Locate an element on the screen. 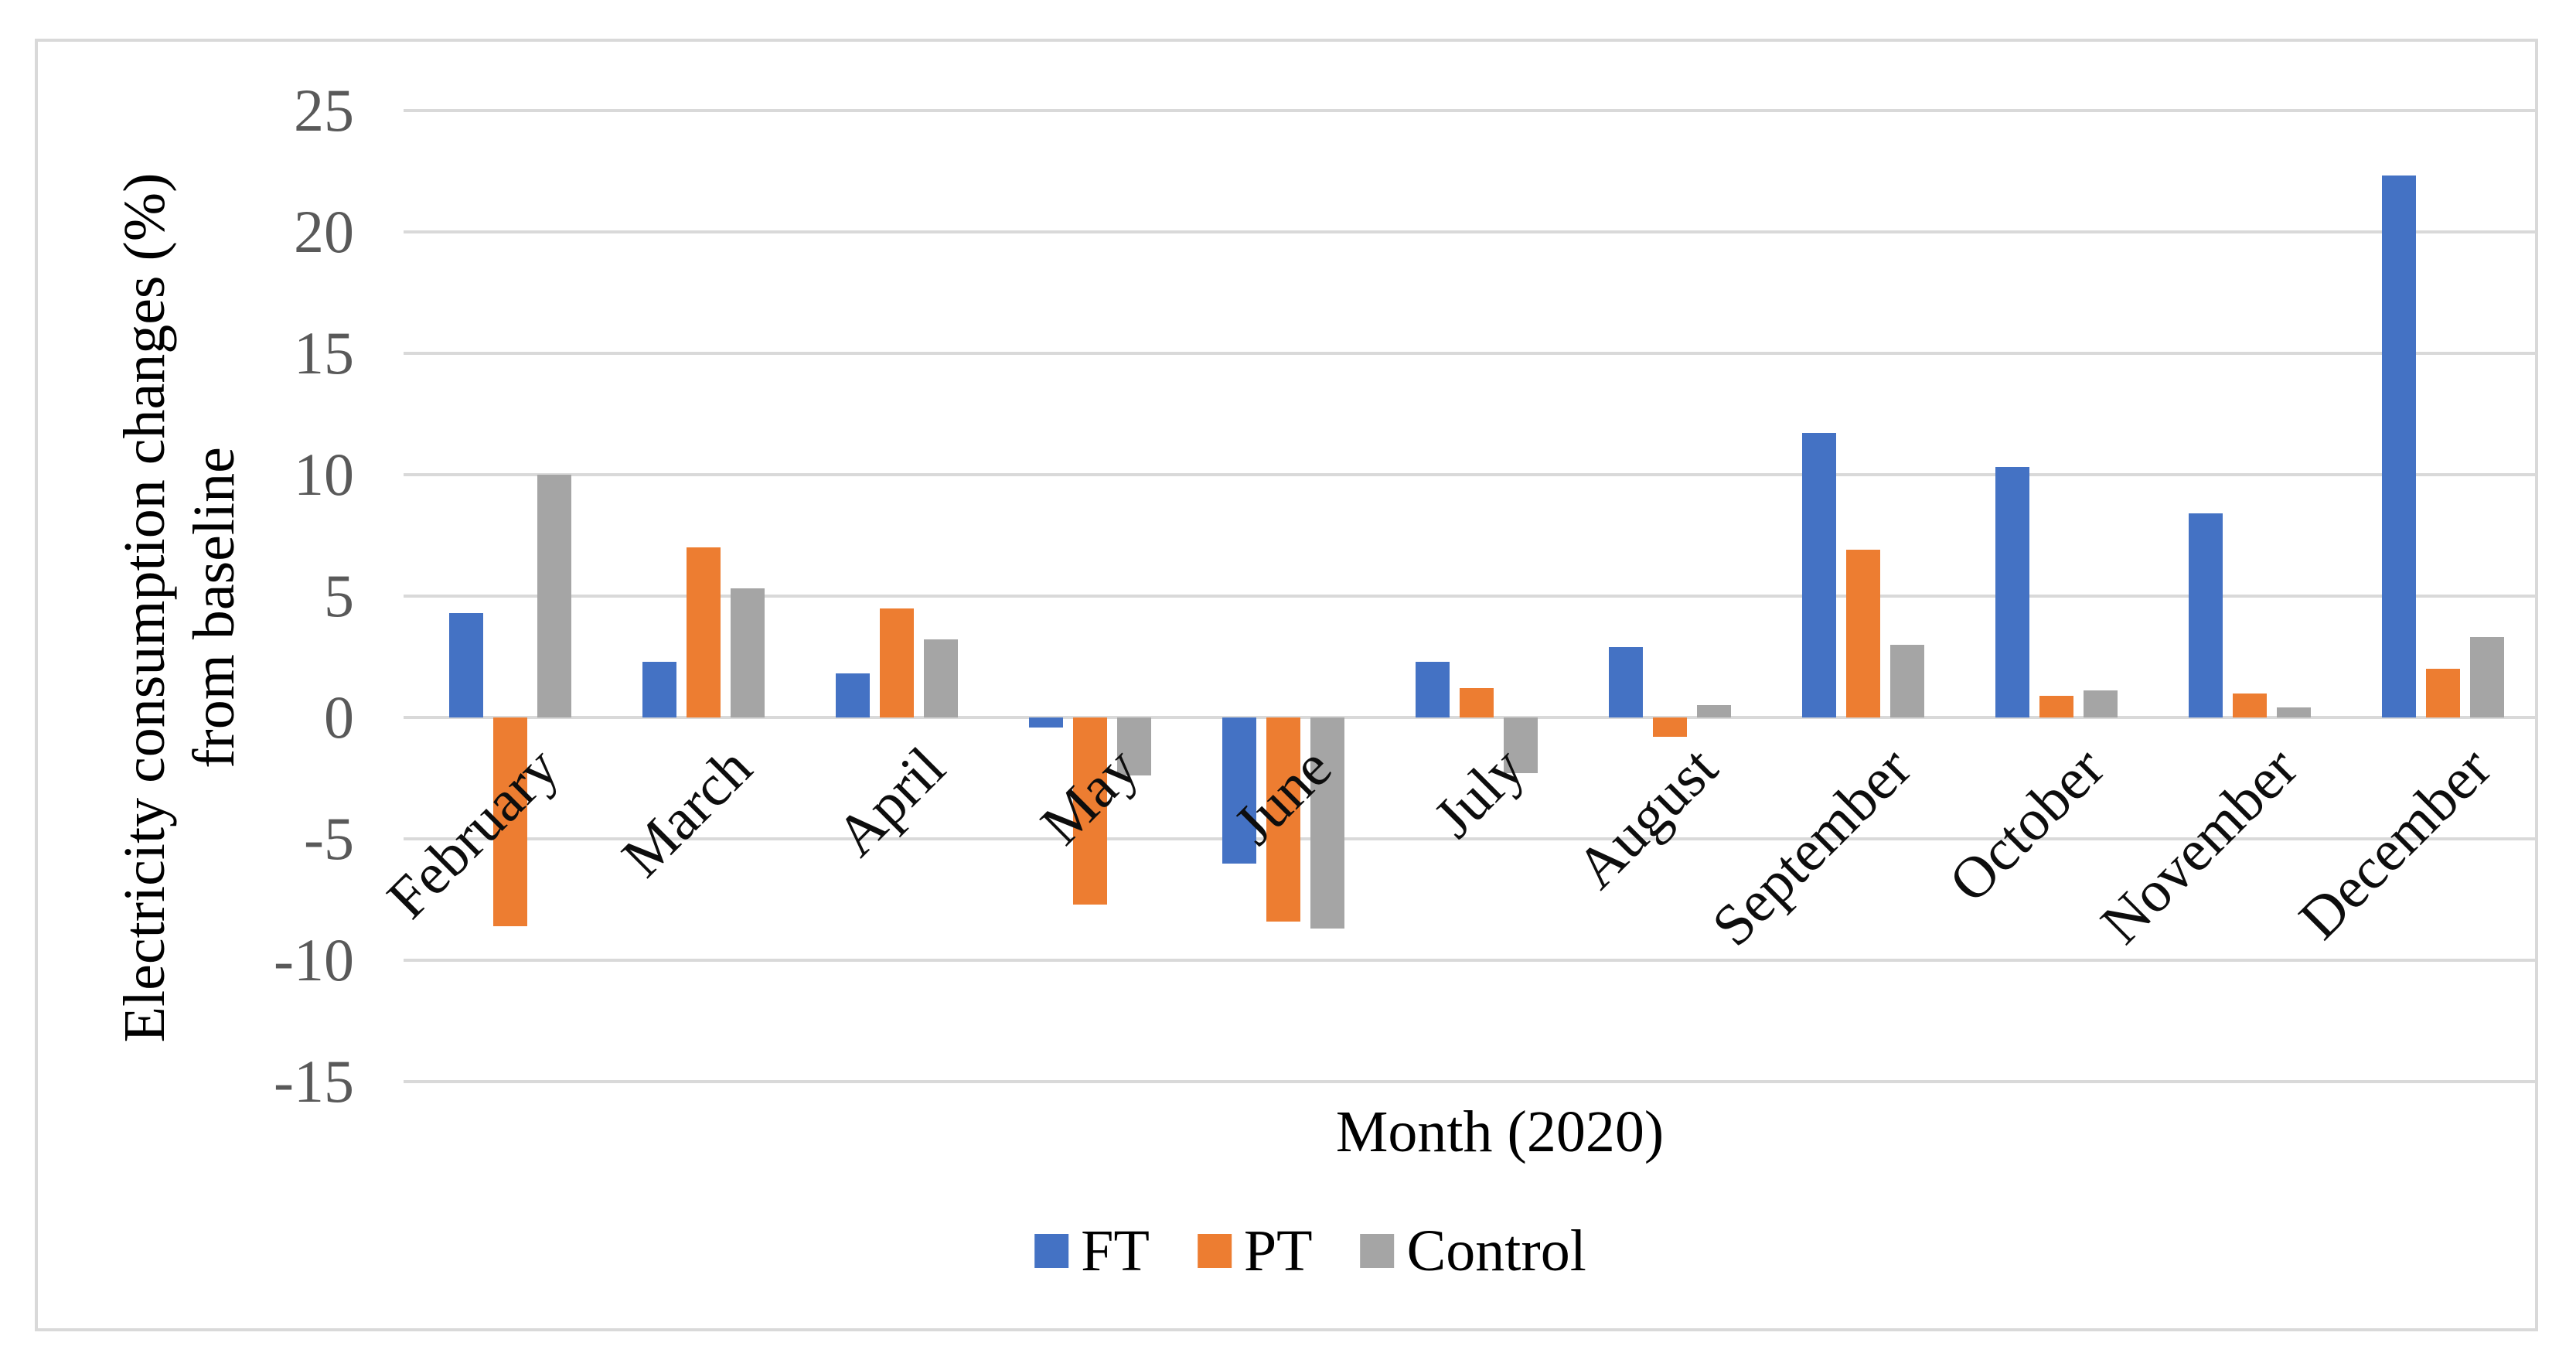 The width and height of the screenshot is (2576, 1370). bar-control-april is located at coordinates (941, 678).